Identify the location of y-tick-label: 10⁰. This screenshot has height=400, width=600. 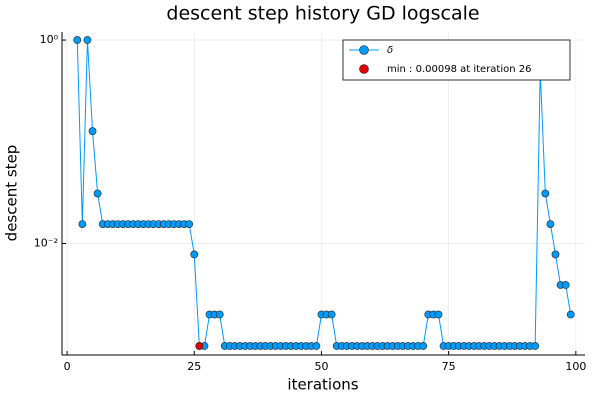
(49, 39).